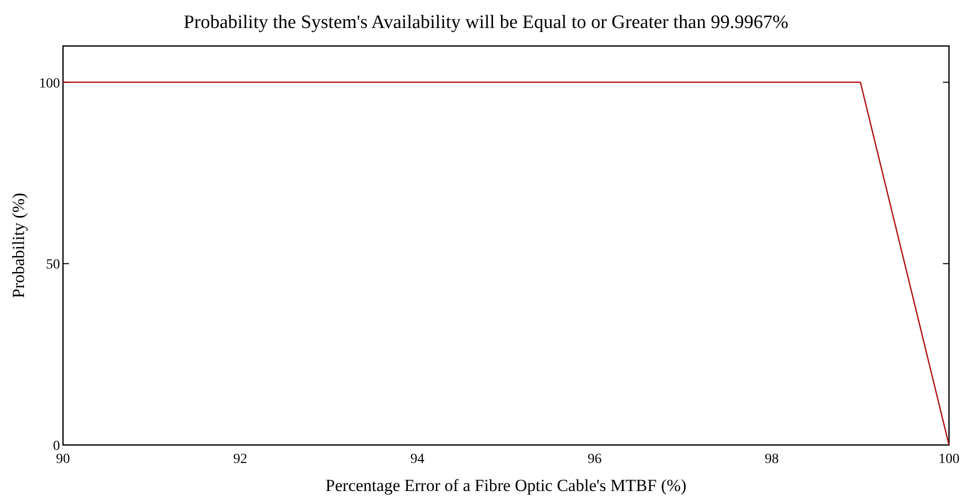  I want to click on y-tick-label: 50, so click(53, 265).